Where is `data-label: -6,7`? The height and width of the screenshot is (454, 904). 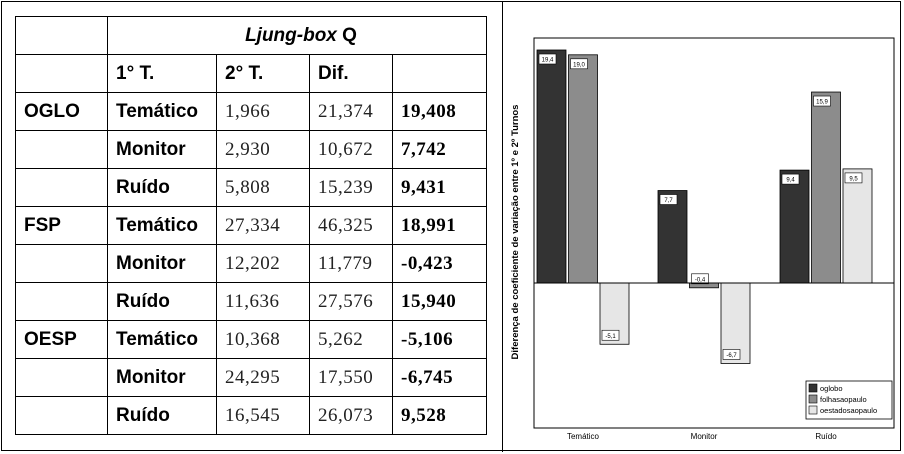 data-label: -6,7 is located at coordinates (731, 356).